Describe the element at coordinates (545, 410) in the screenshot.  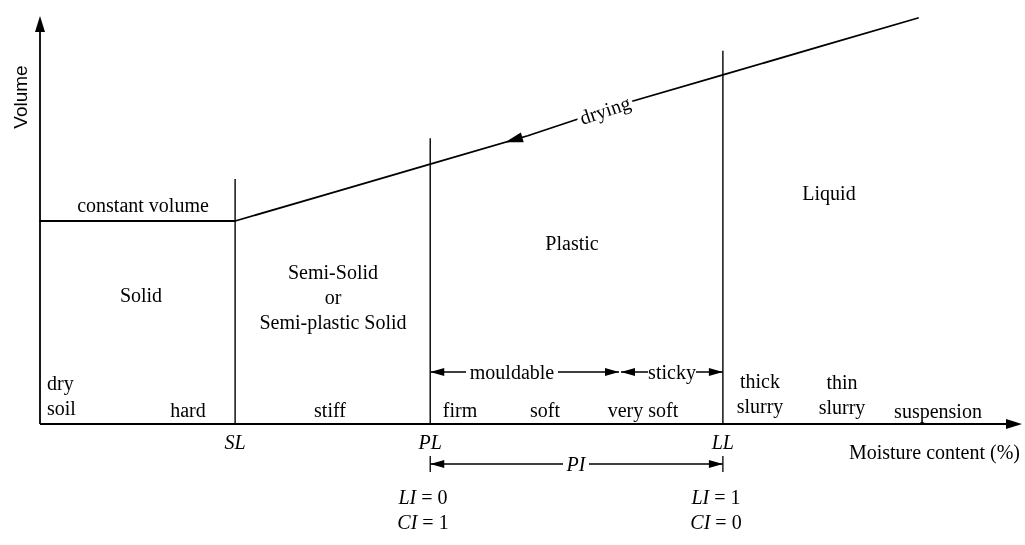
I see `annotation: soft` at that location.